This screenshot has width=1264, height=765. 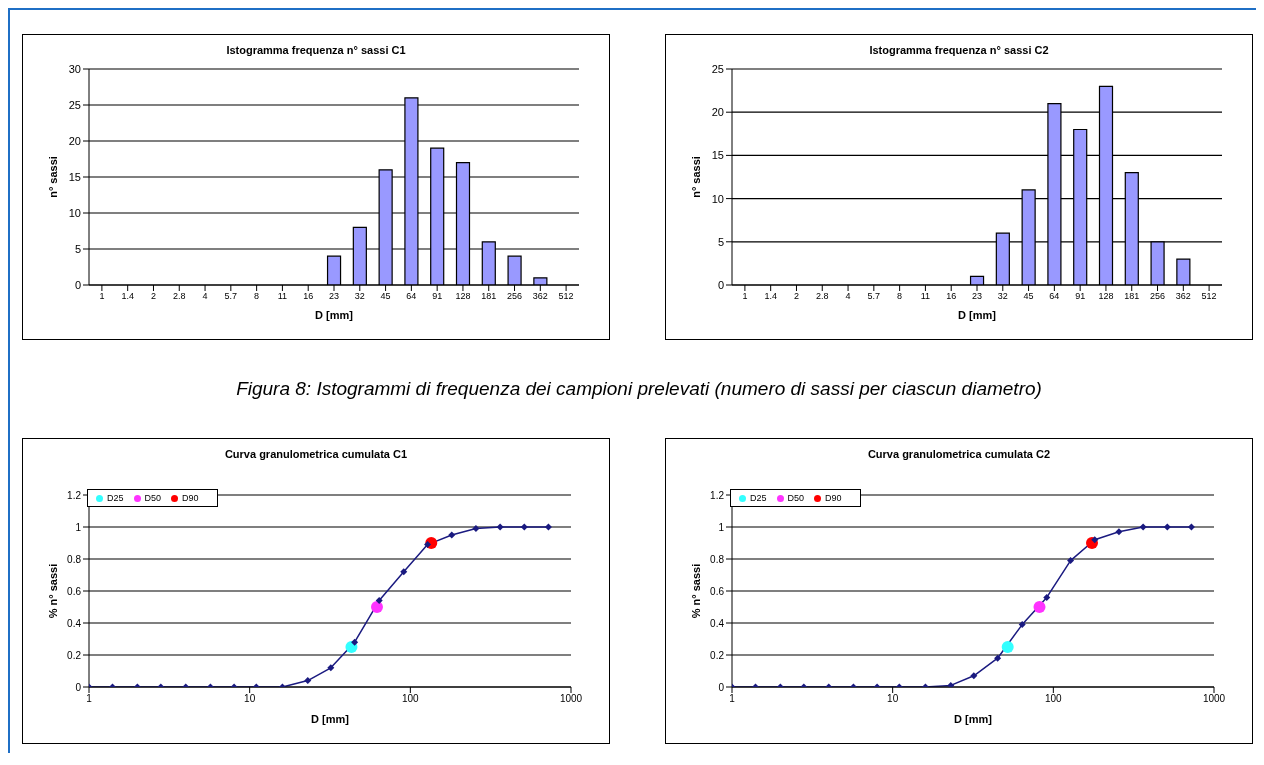 What do you see at coordinates (74, 104) in the screenshot?
I see `y-tick-label: 25` at bounding box center [74, 104].